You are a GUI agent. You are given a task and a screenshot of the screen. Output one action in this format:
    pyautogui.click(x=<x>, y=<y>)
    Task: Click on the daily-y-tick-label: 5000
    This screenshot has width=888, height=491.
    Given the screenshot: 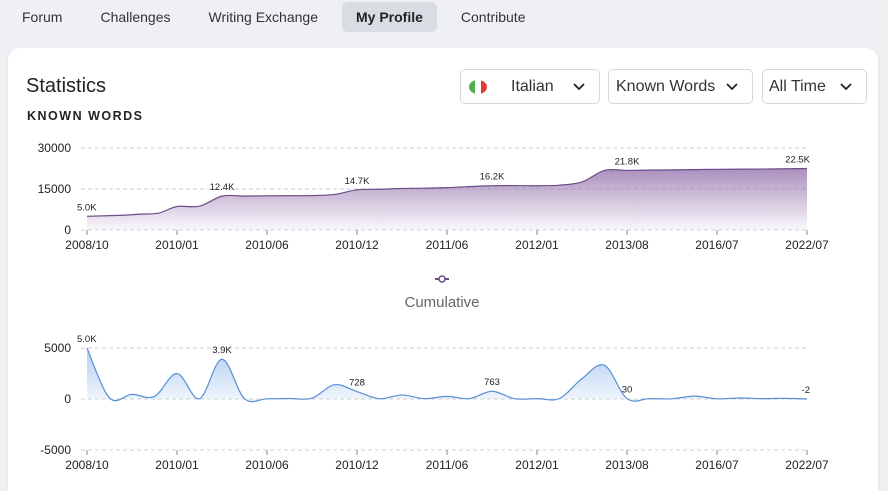 What is the action you would take?
    pyautogui.click(x=57, y=348)
    